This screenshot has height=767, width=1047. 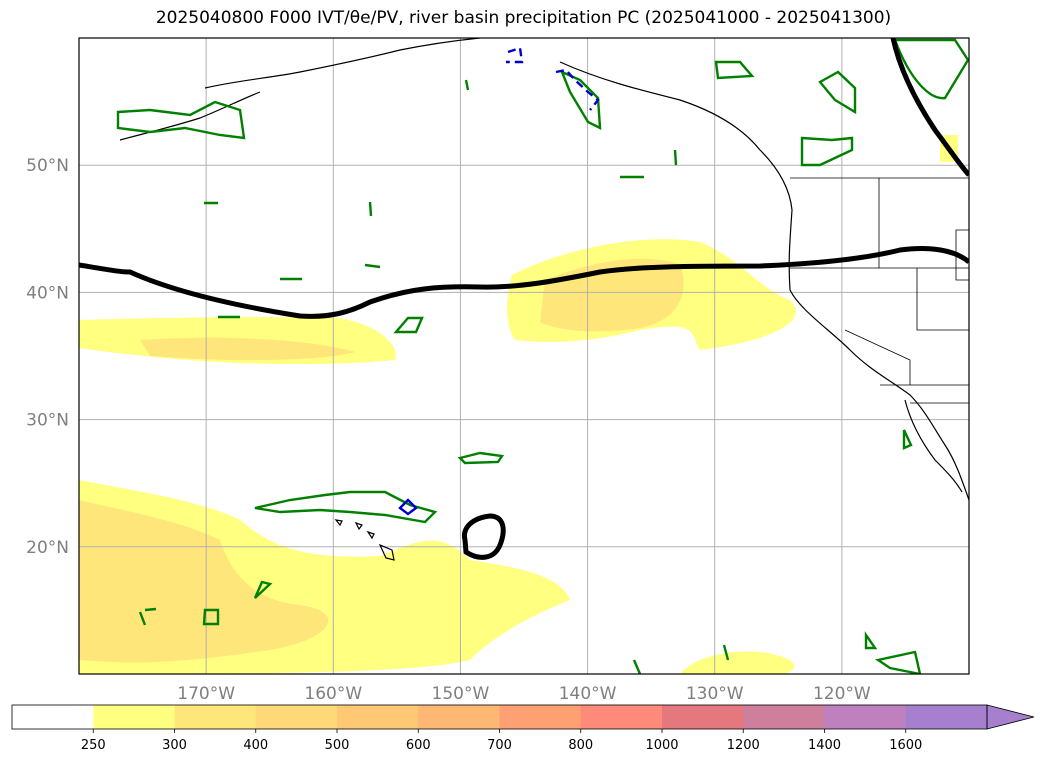 I want to click on colorbar-tick-label: 250, so click(x=93, y=745).